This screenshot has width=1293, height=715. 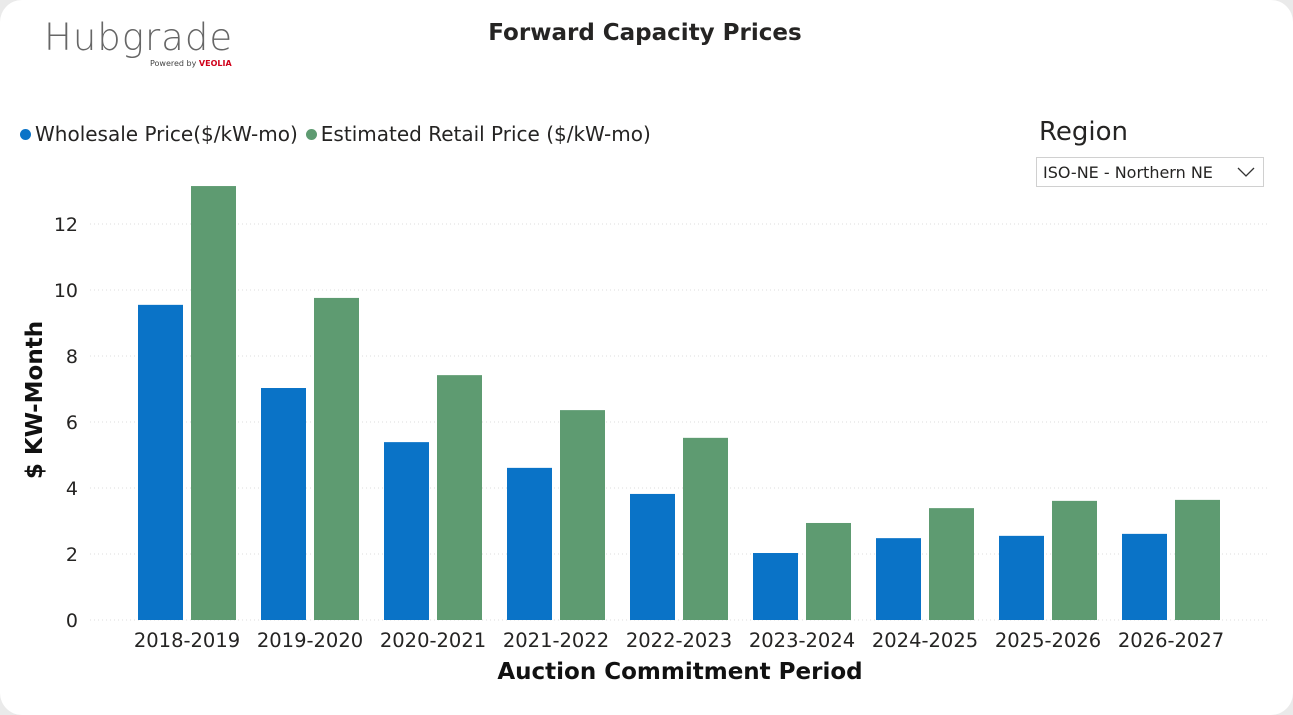 What do you see at coordinates (556, 640) in the screenshot?
I see `x-tick-label: 2021-2022` at bounding box center [556, 640].